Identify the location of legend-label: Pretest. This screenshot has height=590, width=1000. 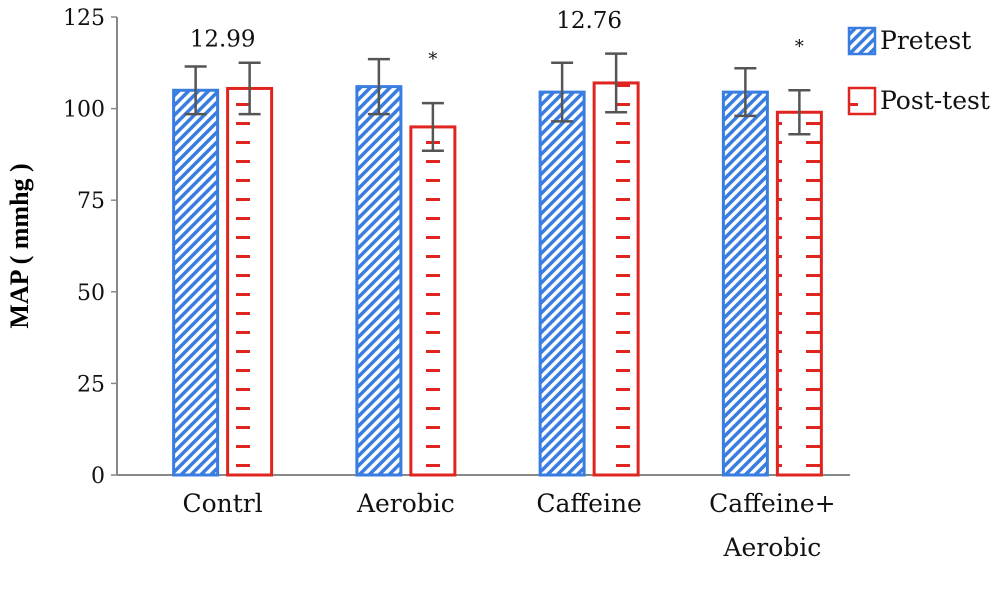
(925, 40).